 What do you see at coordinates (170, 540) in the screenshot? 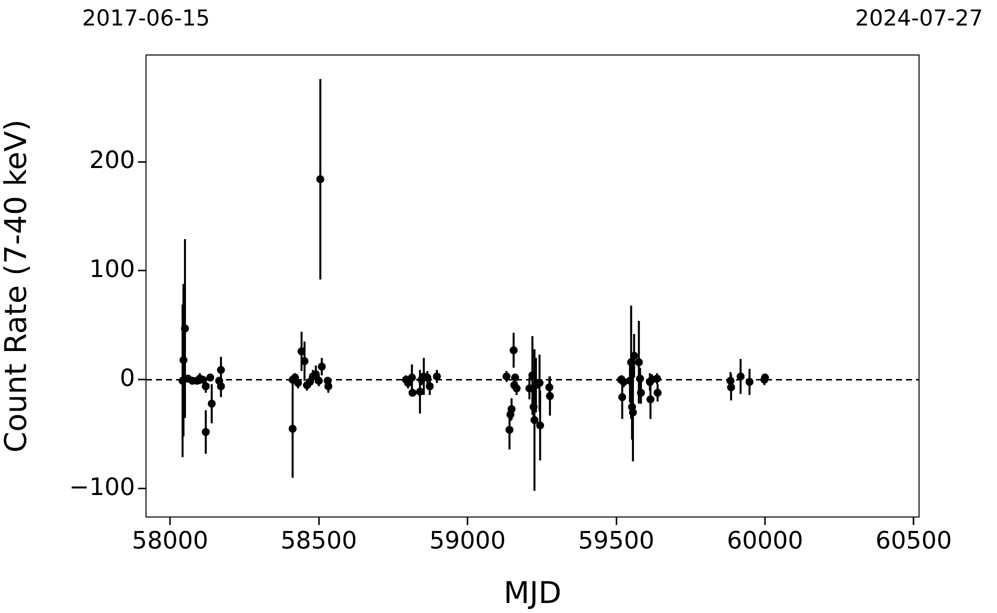
I see `x-tick-label: 58000` at bounding box center [170, 540].